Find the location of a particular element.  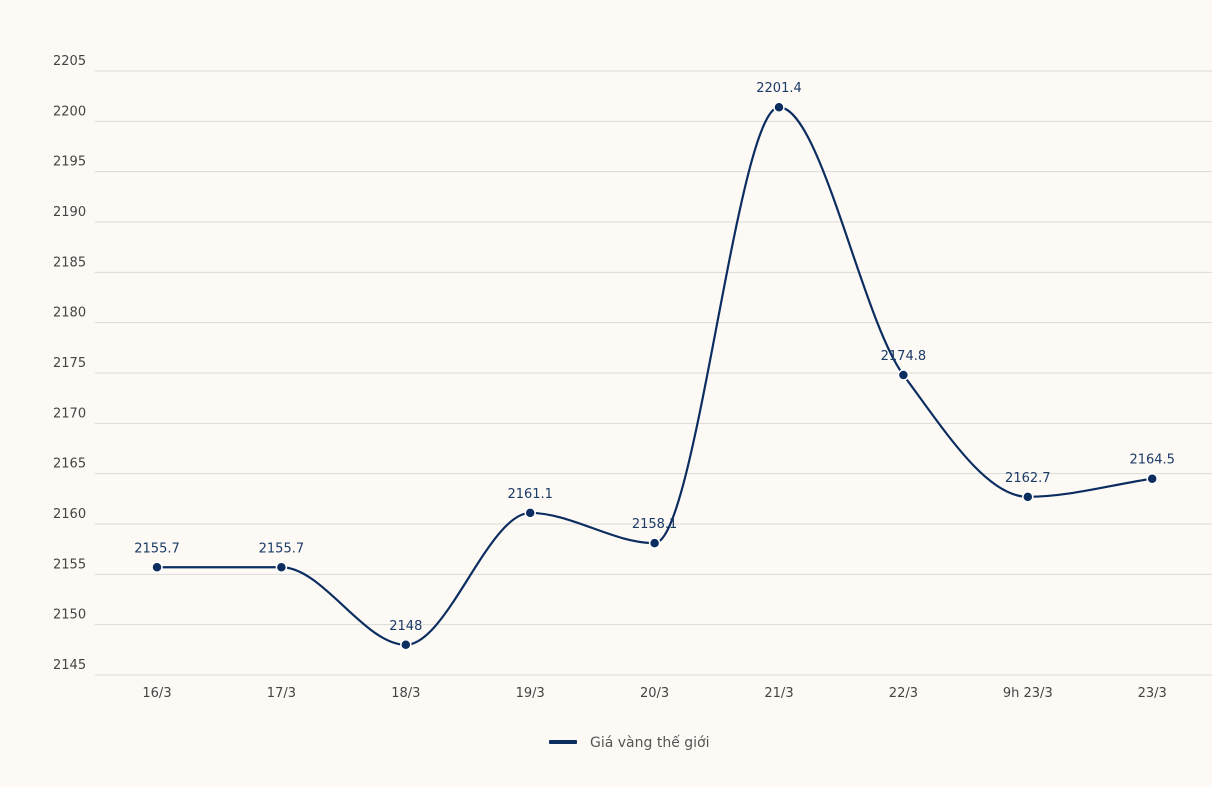

data-label: 2158.1 is located at coordinates (655, 524).